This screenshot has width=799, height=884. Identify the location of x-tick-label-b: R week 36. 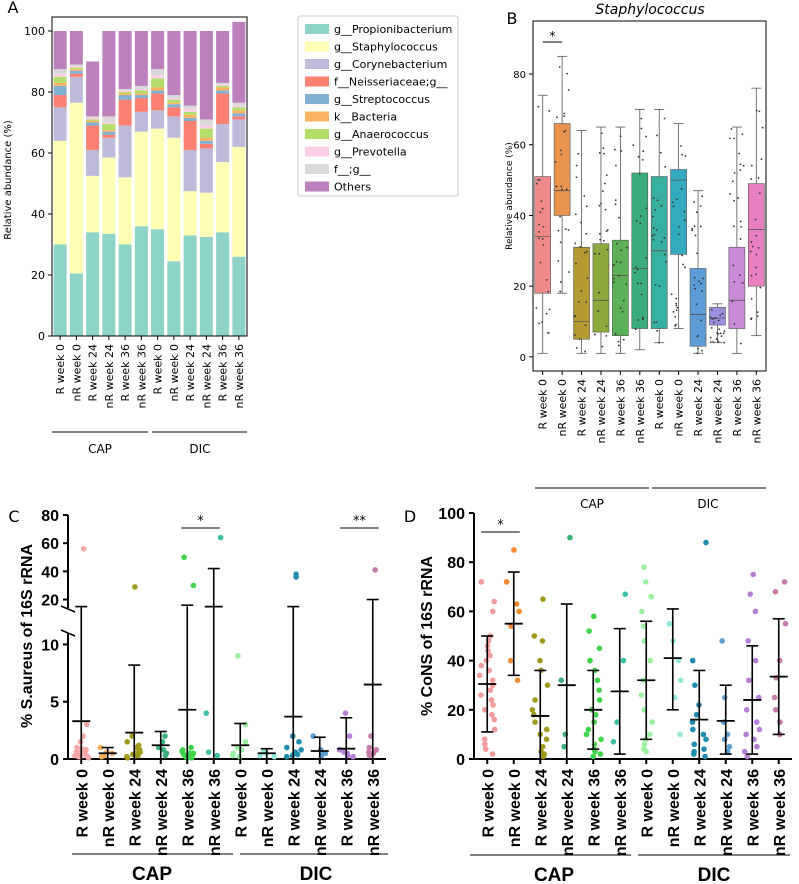
(620, 408).